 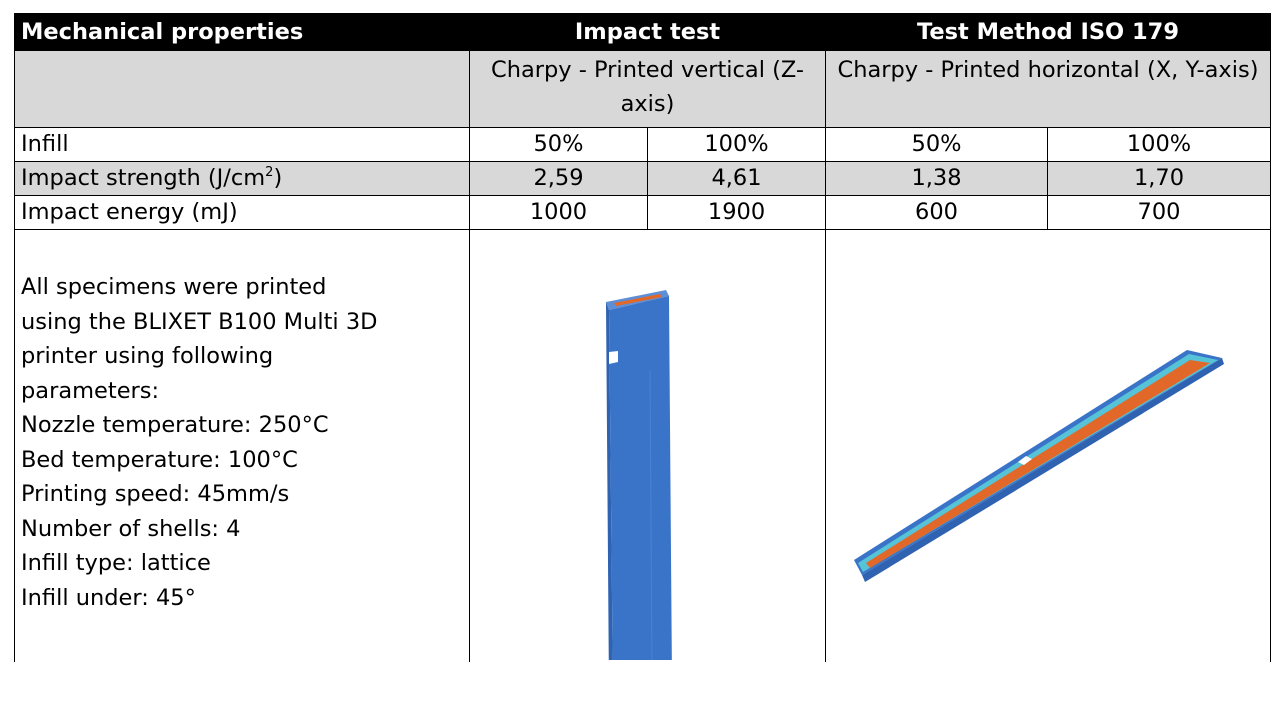 What do you see at coordinates (242, 144) in the screenshot?
I see `row-label: Infill` at bounding box center [242, 144].